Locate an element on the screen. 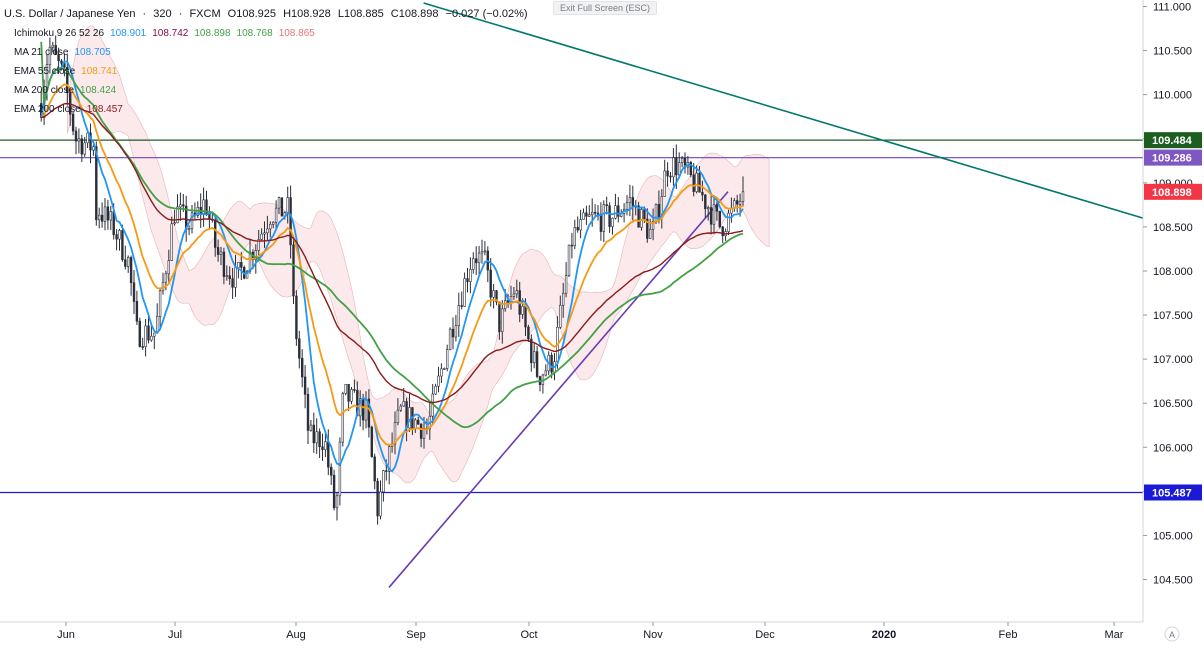  price-label-text: 109.286 is located at coordinates (1172, 159).